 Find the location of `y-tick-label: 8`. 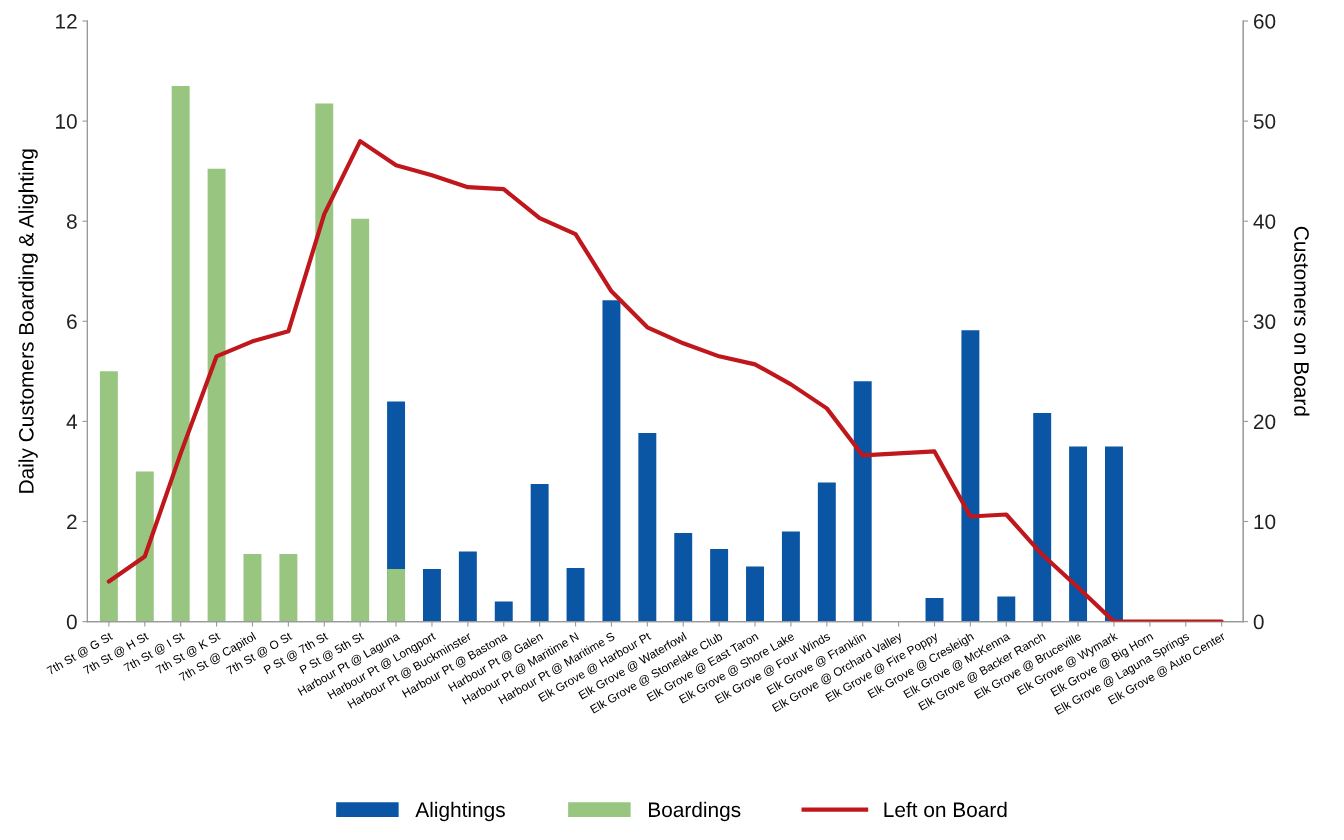

y-tick-label: 8 is located at coordinates (71, 221).